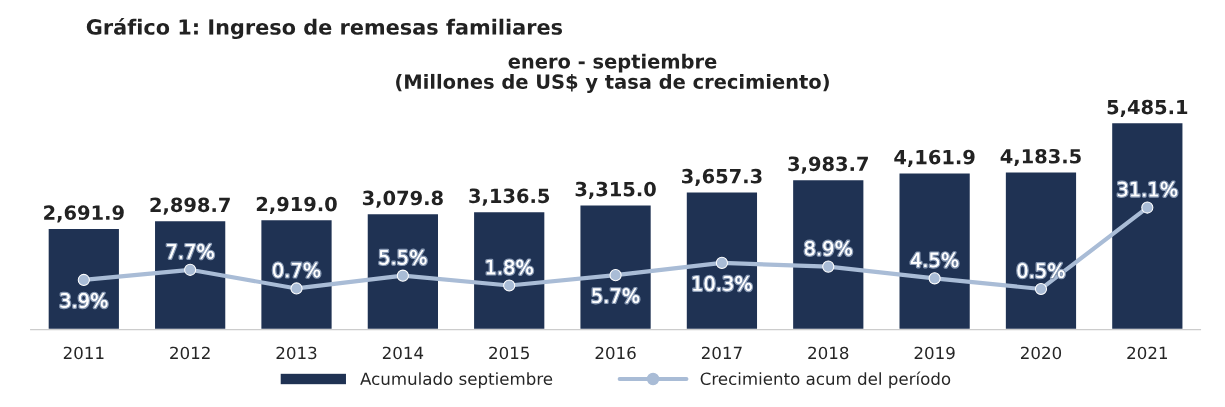 The height and width of the screenshot is (407, 1225). What do you see at coordinates (324, 28) in the screenshot?
I see `chart-title: Gráfico 1: Ingreso de remesas familiares` at bounding box center [324, 28].